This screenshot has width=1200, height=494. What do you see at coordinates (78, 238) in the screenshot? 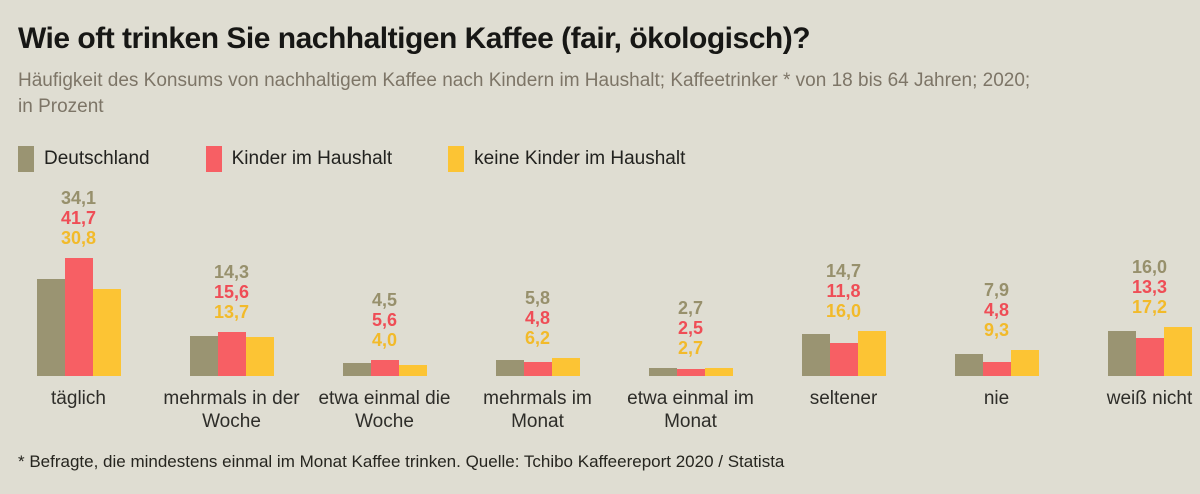
I see `value-label: 30,8` at bounding box center [78, 238].